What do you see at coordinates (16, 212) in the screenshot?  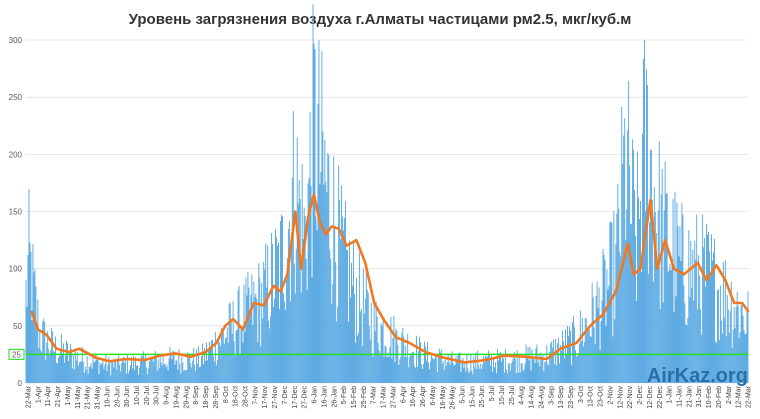 I see `y-axis-ticks: 0 50 100 150 200 250 300` at bounding box center [16, 212].